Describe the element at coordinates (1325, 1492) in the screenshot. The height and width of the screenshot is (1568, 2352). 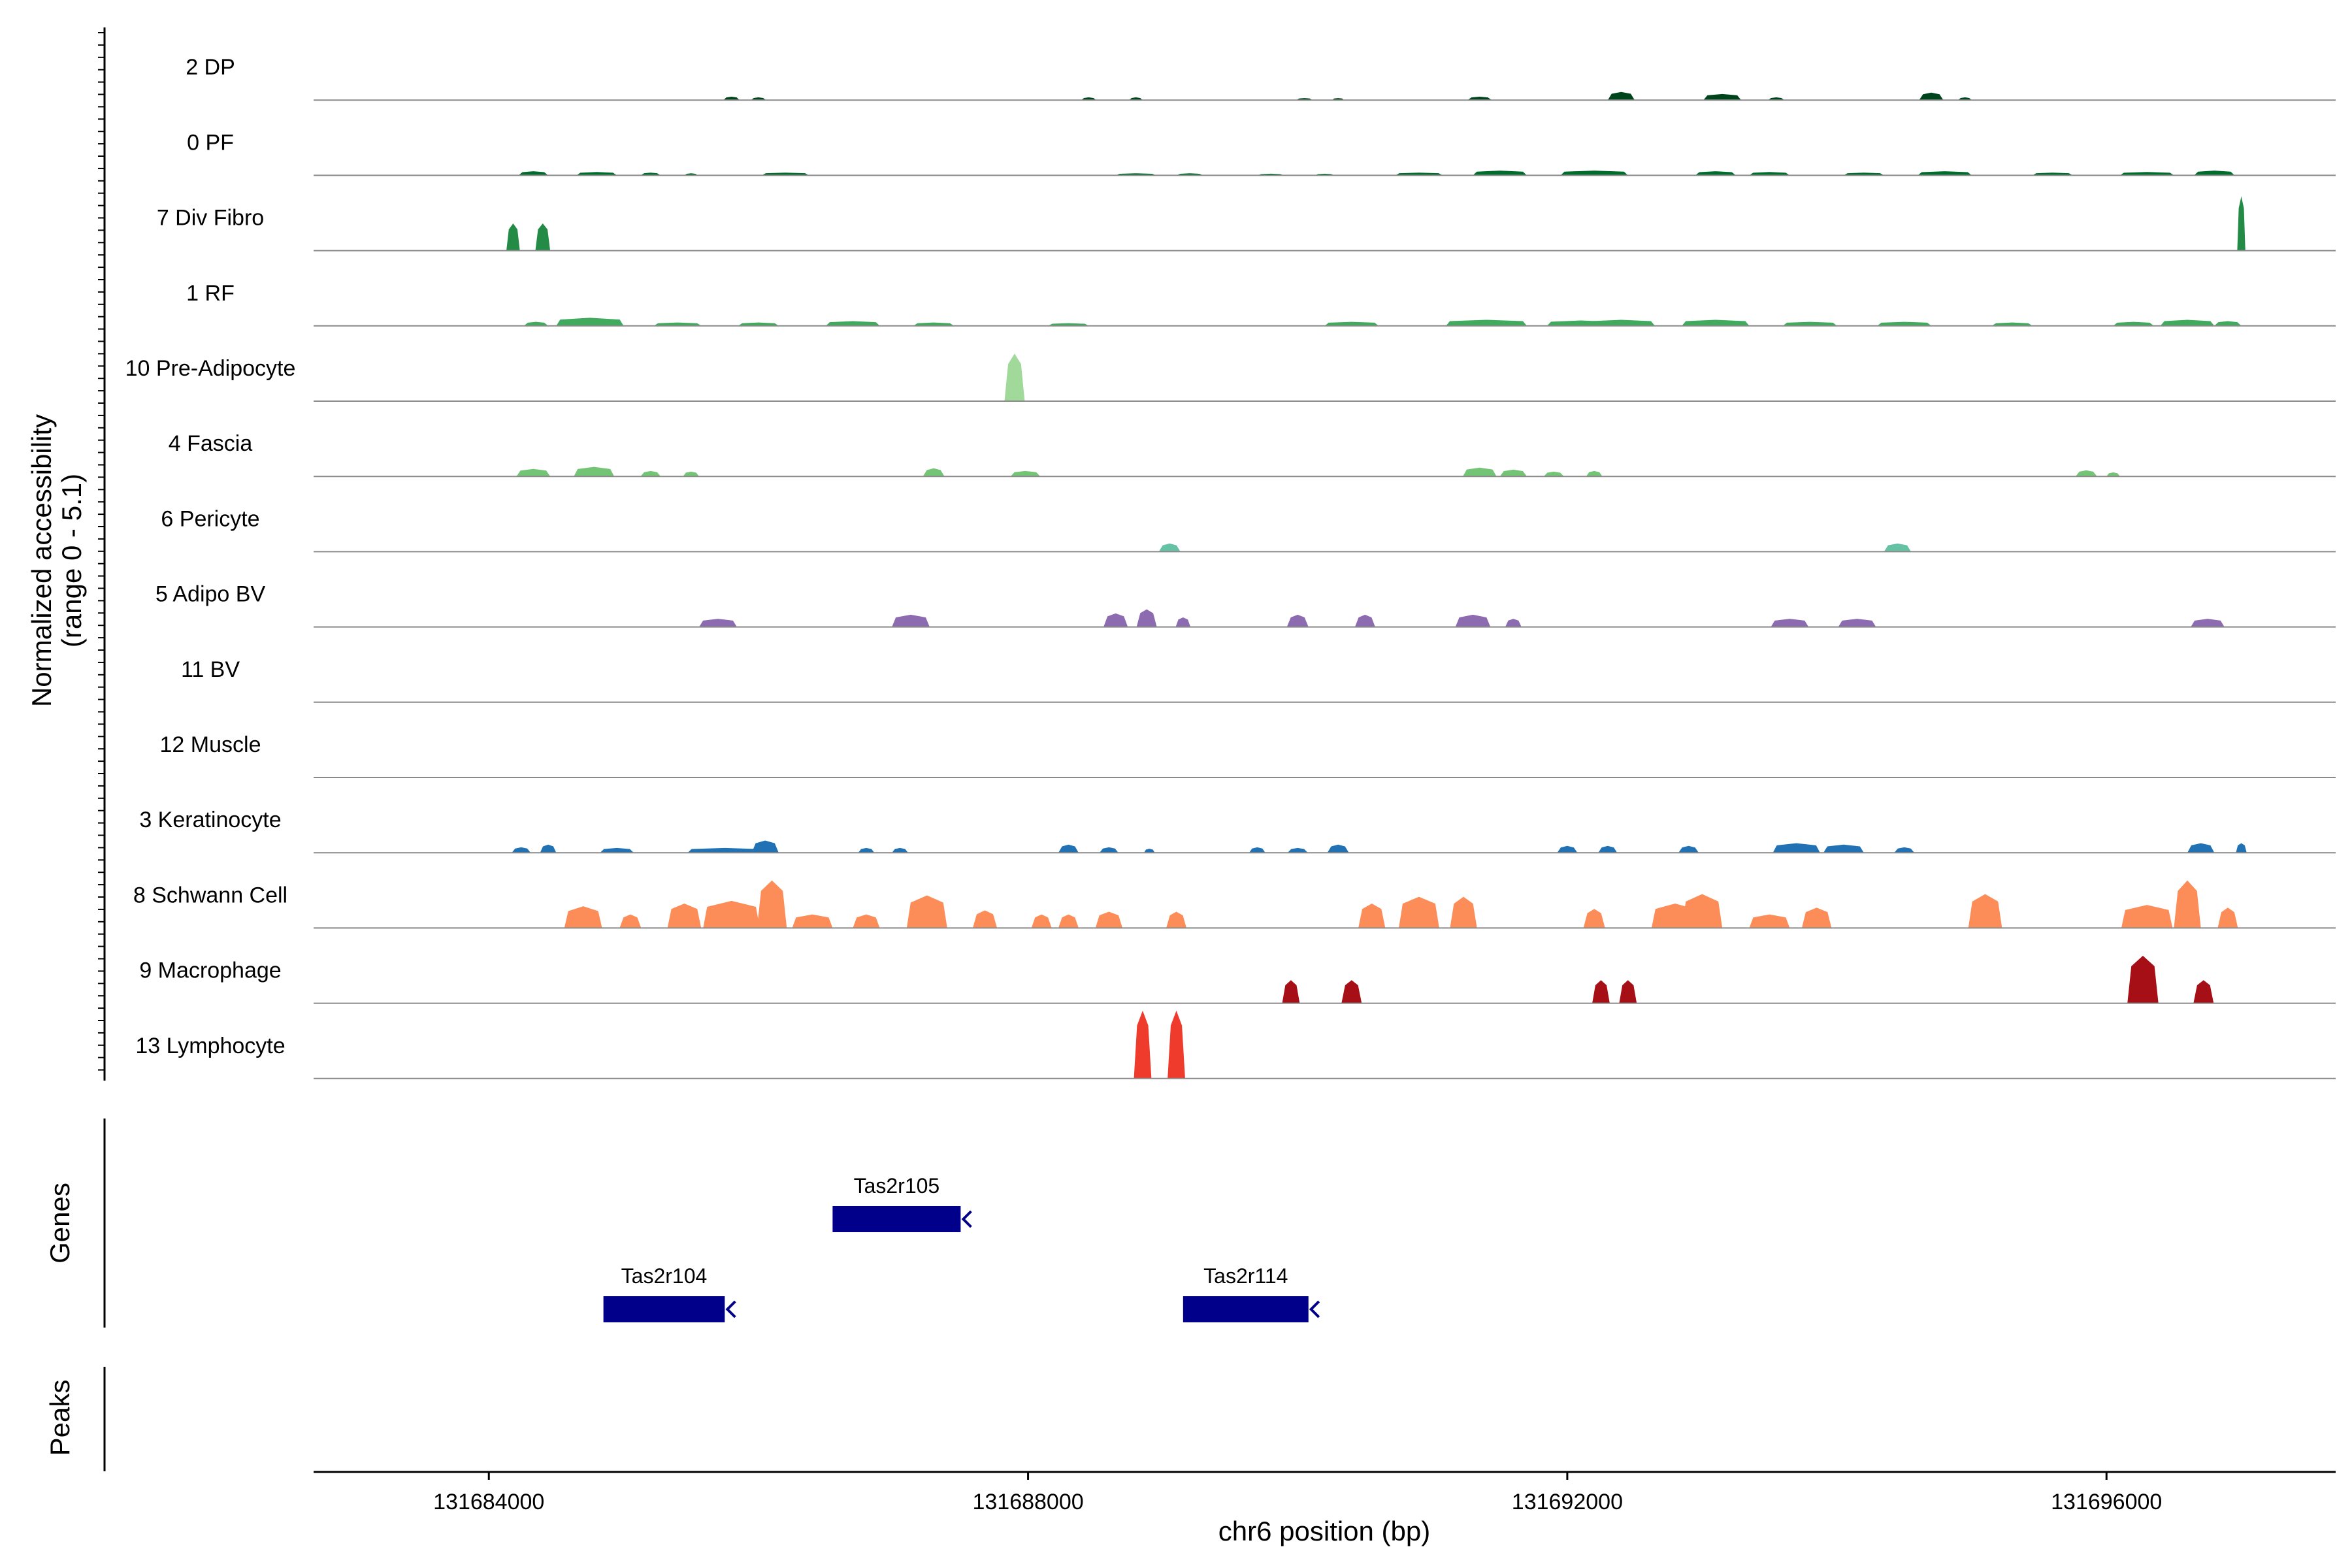
I see `x-axis: 131684000 131688000 131692000 131696000` at that location.